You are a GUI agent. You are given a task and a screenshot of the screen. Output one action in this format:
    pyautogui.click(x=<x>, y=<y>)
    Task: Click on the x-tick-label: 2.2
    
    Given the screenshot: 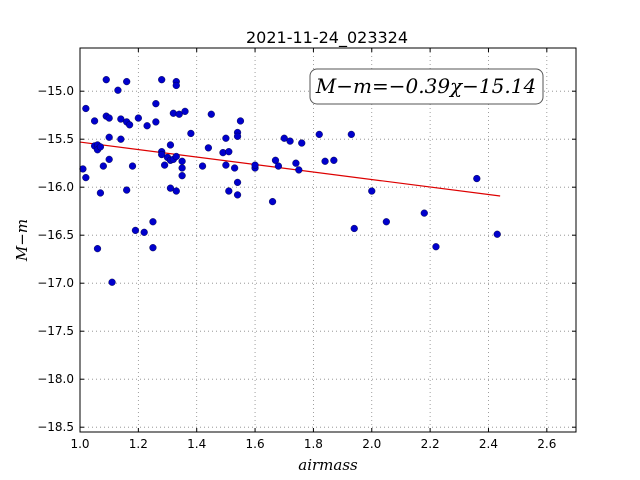 What is the action you would take?
    pyautogui.click(x=430, y=444)
    